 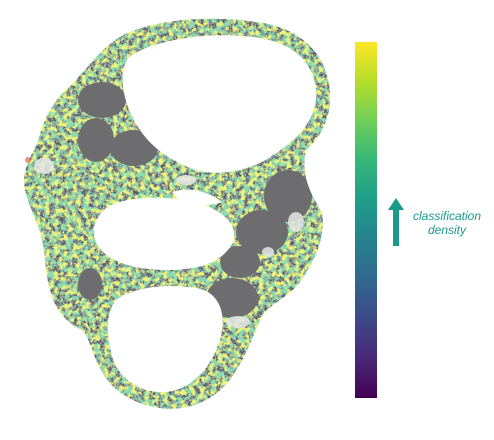 What do you see at coordinates (447, 230) in the screenshot?
I see `annotation-line-2: density` at bounding box center [447, 230].